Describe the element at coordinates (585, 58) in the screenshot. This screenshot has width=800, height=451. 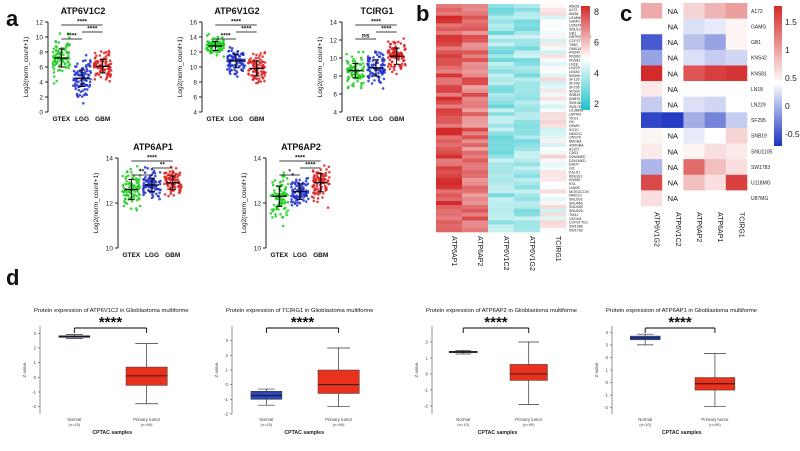
I see `heatmap-b-colorbar` at that location.